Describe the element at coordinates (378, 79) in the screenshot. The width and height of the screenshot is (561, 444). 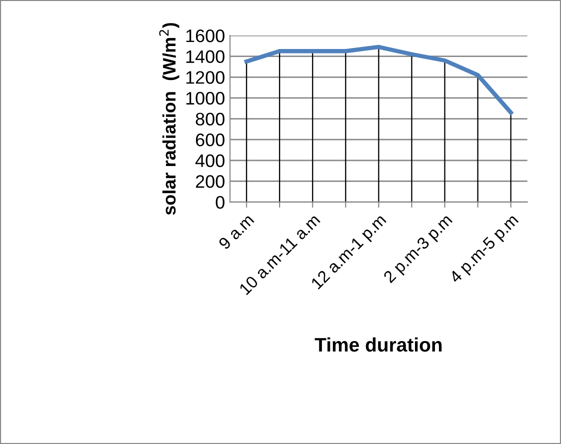
I see `line-series` at that location.